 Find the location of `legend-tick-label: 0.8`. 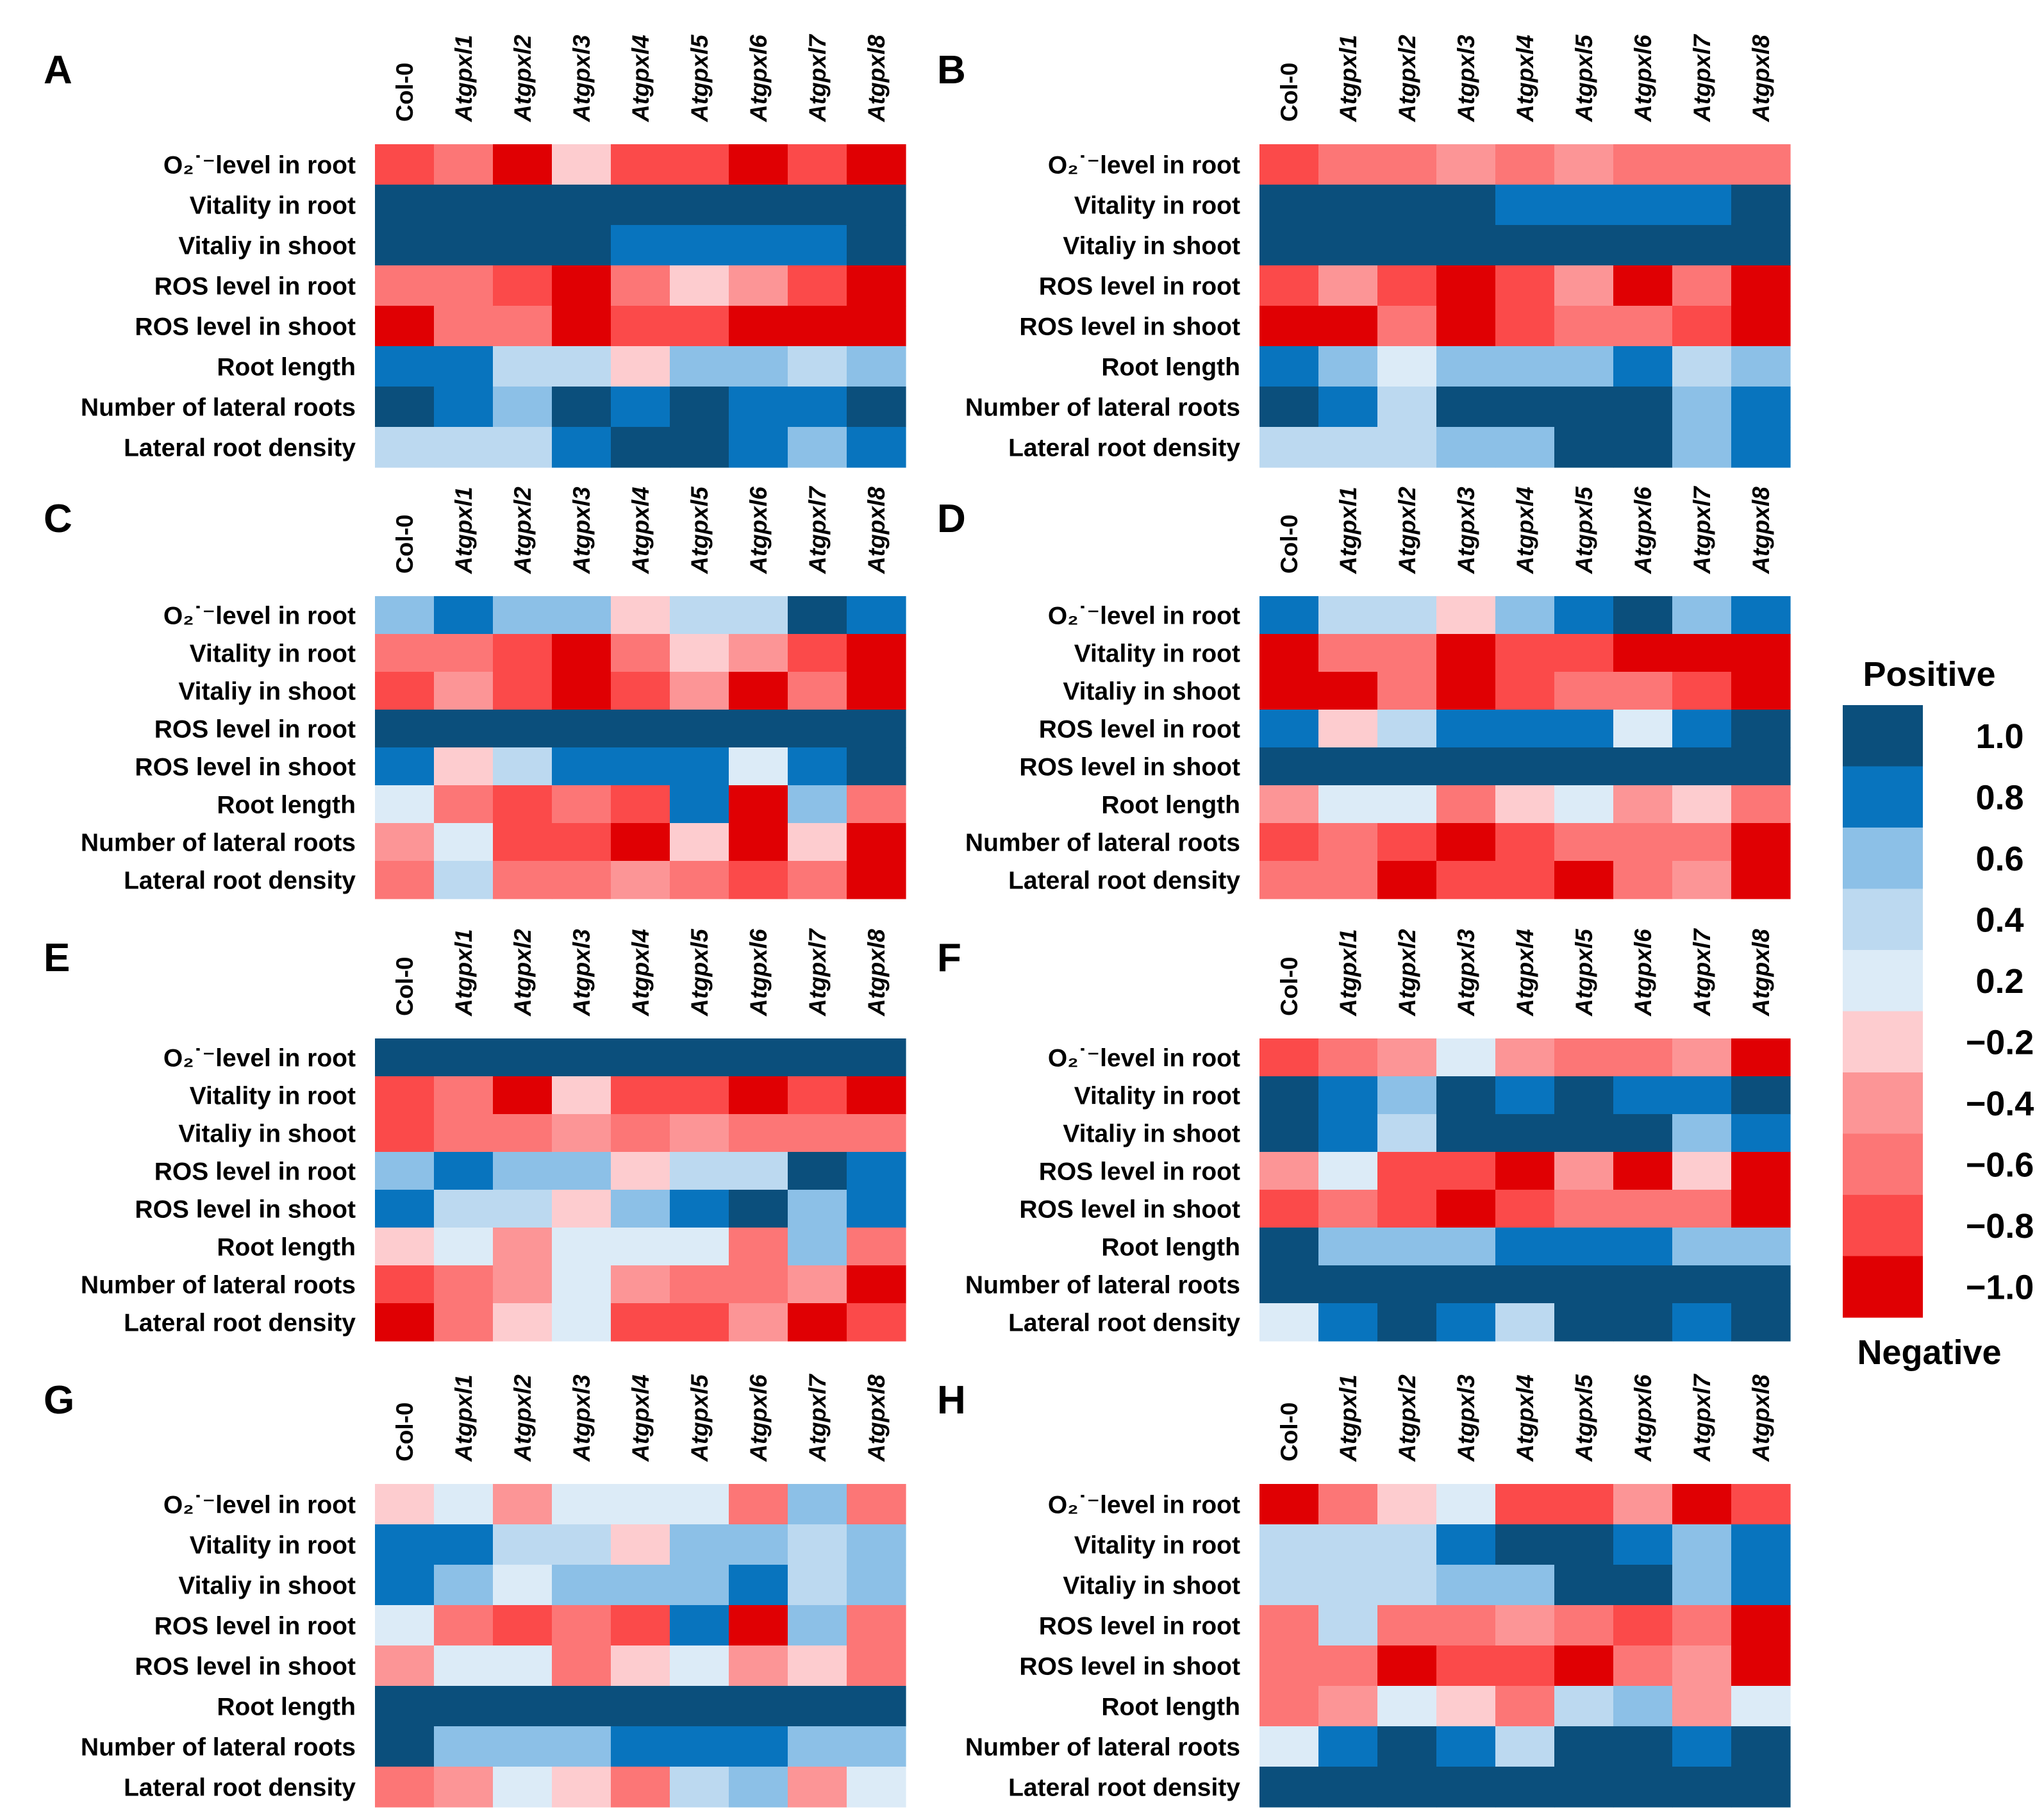

legend-tick-label: 0.8 is located at coordinates (1999, 798).